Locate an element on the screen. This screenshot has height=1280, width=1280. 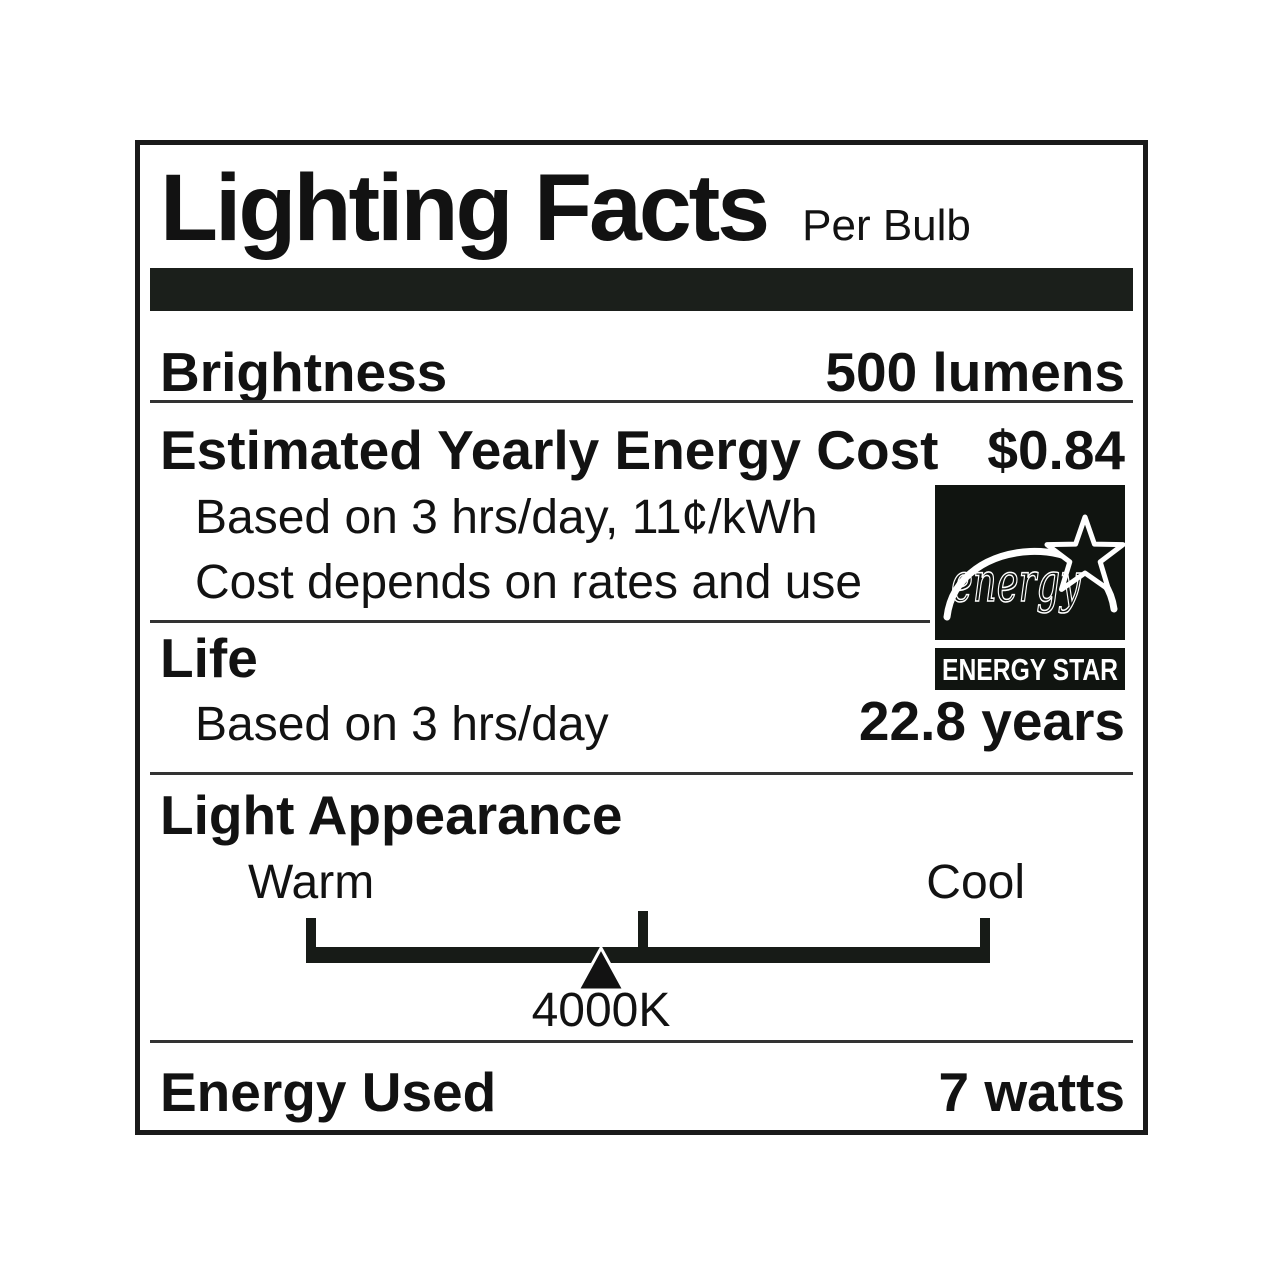
energy-cost-row: Estimated Yearly Energy Cost $0.84 is located at coordinates (642, 450).